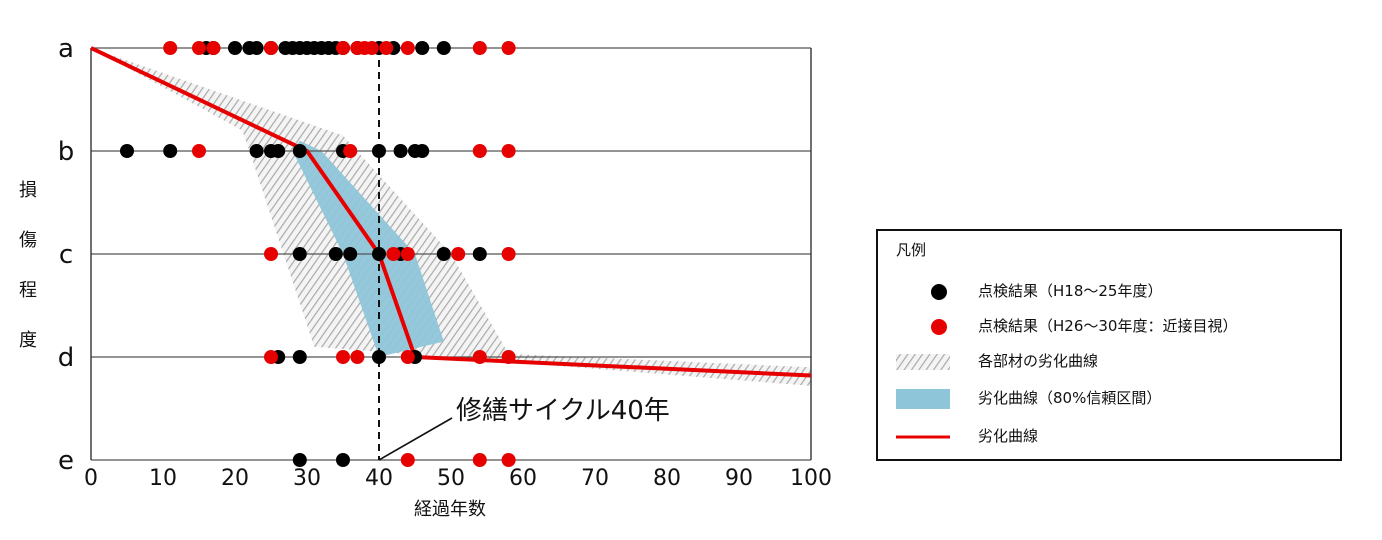 The height and width of the screenshot is (540, 1382). I want to click on y-tick-label: a, so click(66, 49).